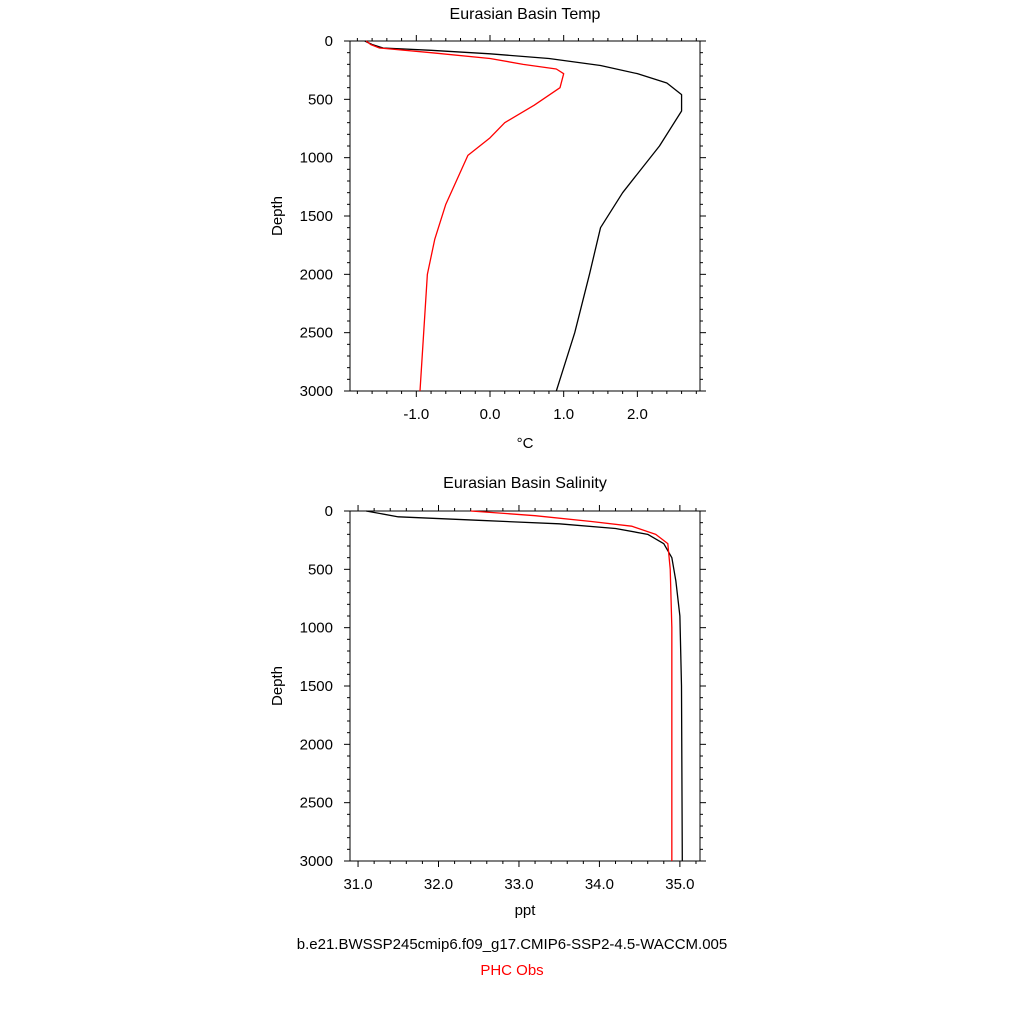  I want to click on temperature-chart-title: Eurasian Basin Temp, so click(525, 14).